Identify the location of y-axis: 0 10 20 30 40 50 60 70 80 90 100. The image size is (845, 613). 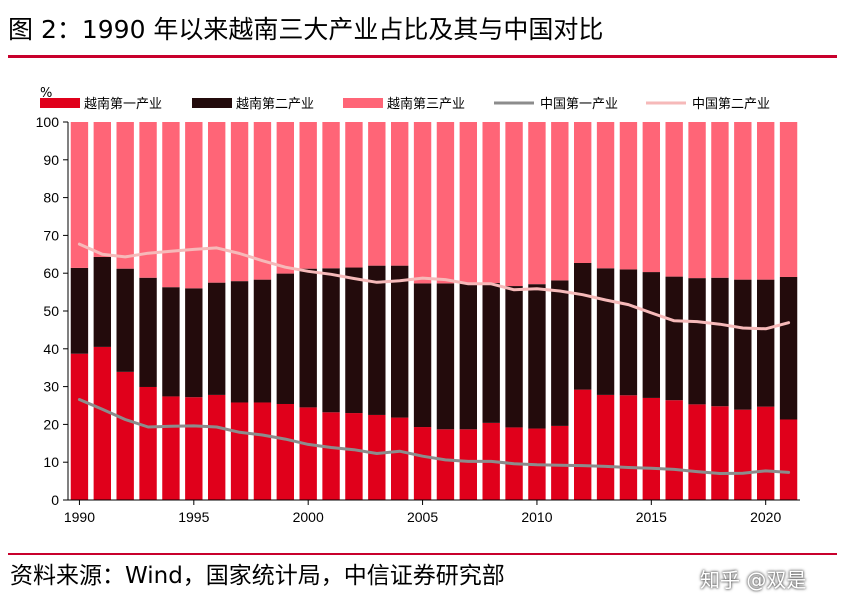
(52, 311).